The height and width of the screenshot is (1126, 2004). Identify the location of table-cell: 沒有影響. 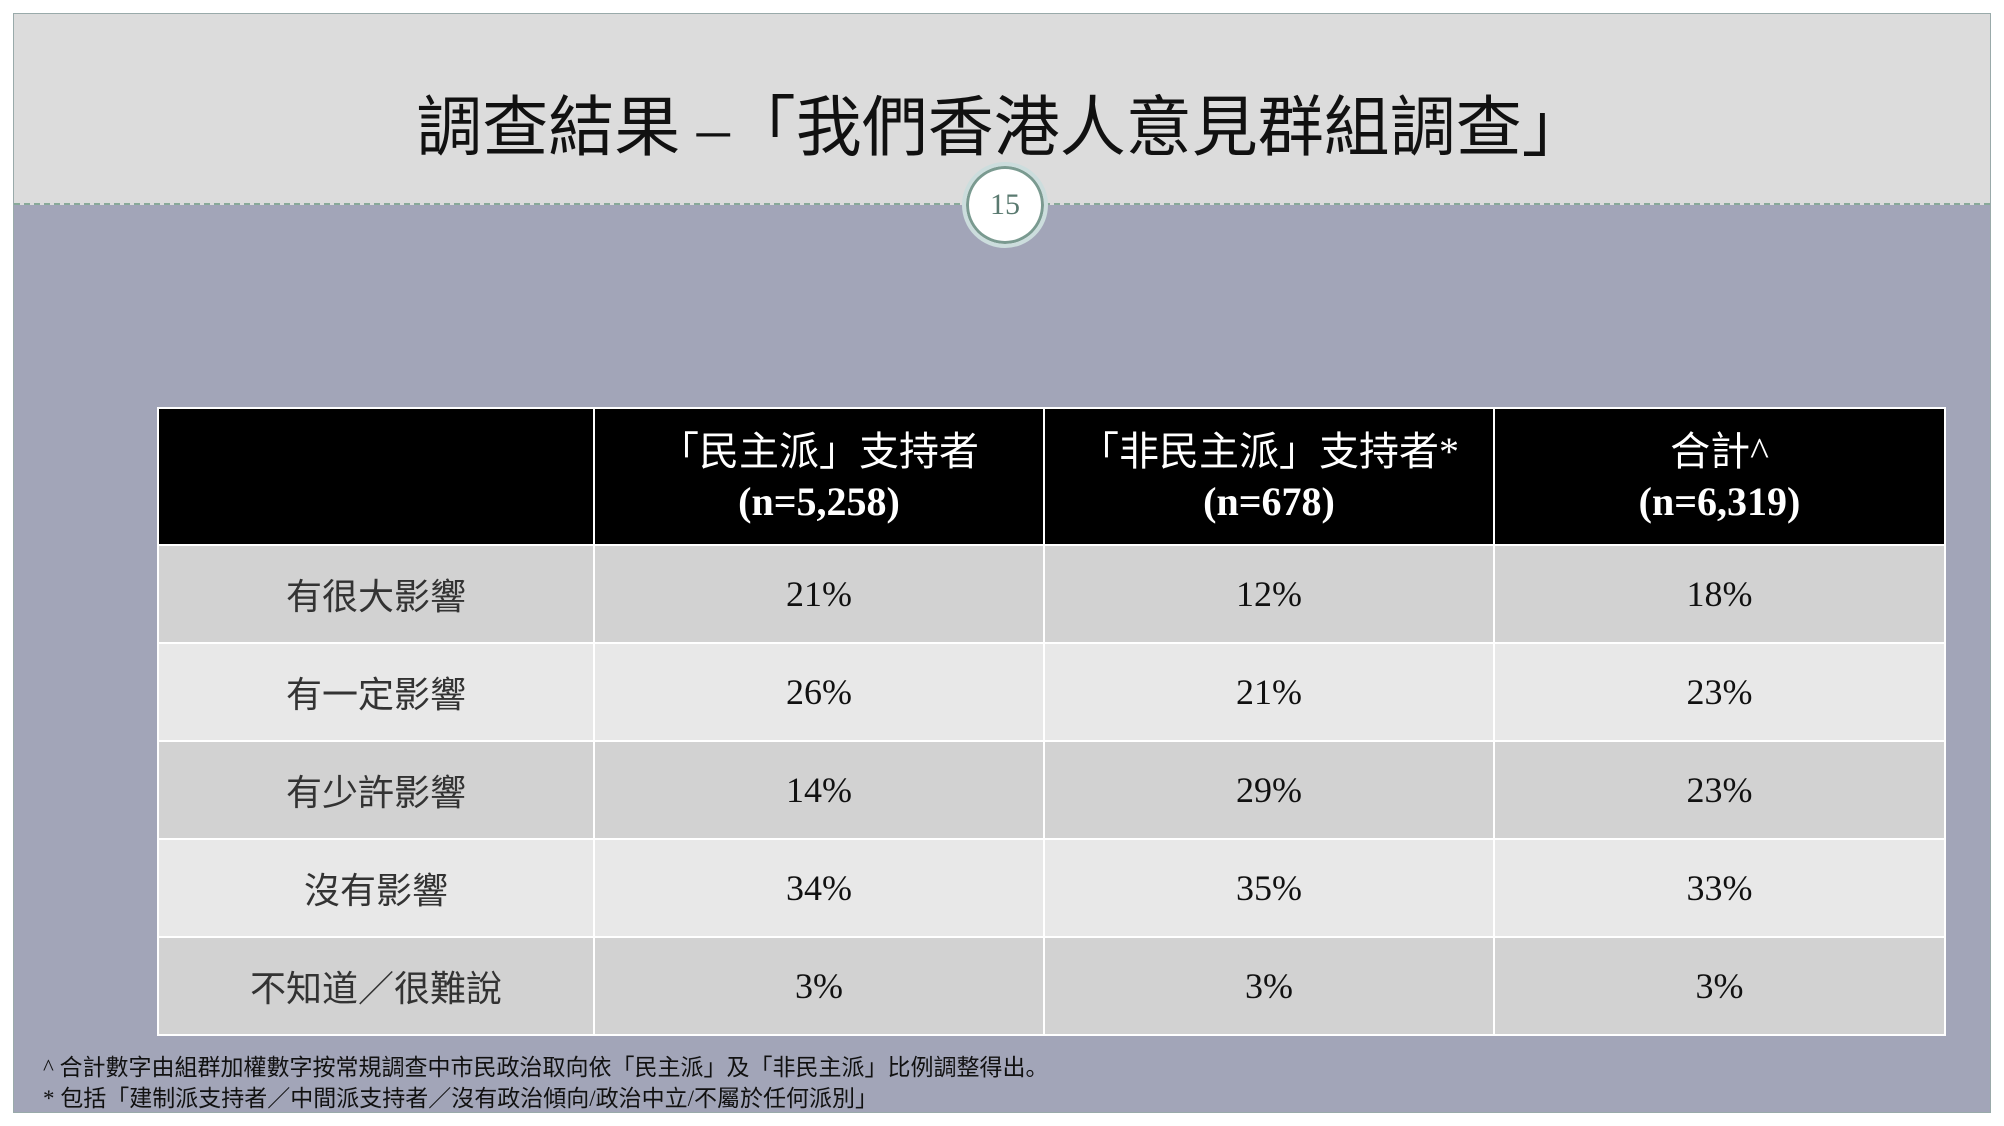
(376, 888).